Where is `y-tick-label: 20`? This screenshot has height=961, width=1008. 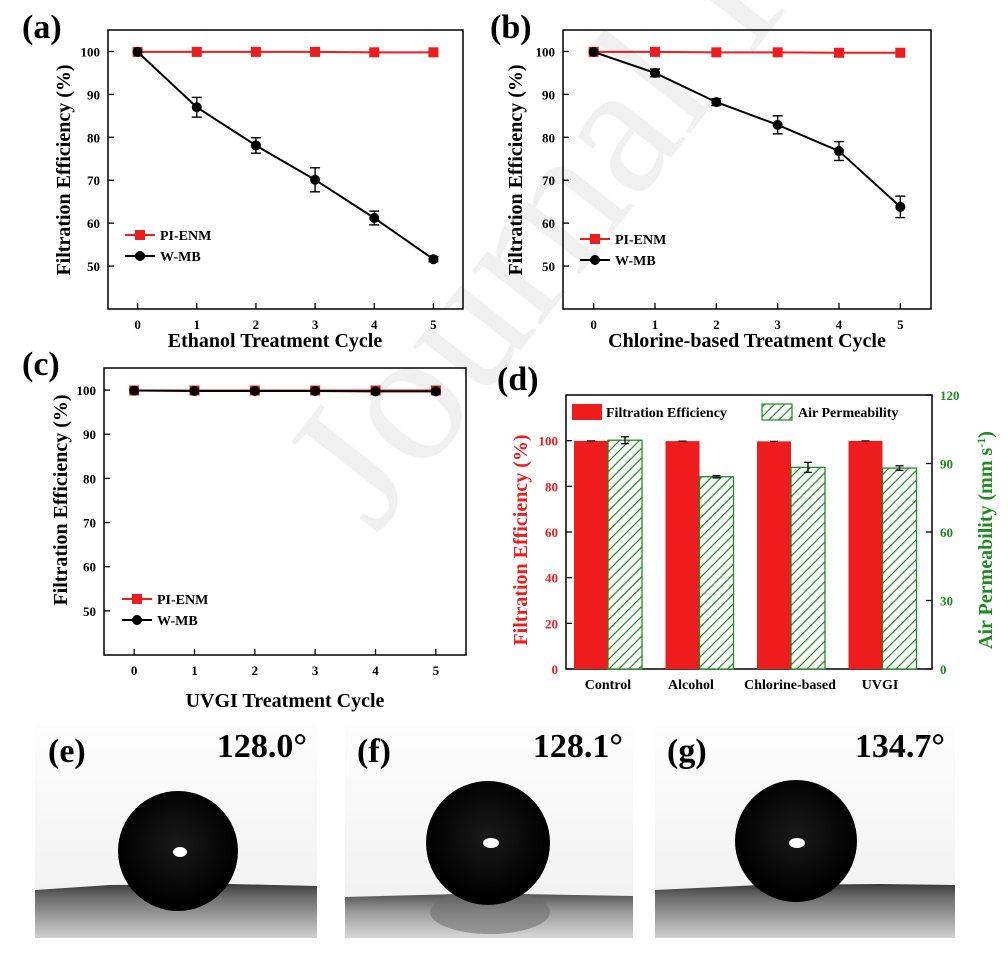
y-tick-label: 20 is located at coordinates (551, 623).